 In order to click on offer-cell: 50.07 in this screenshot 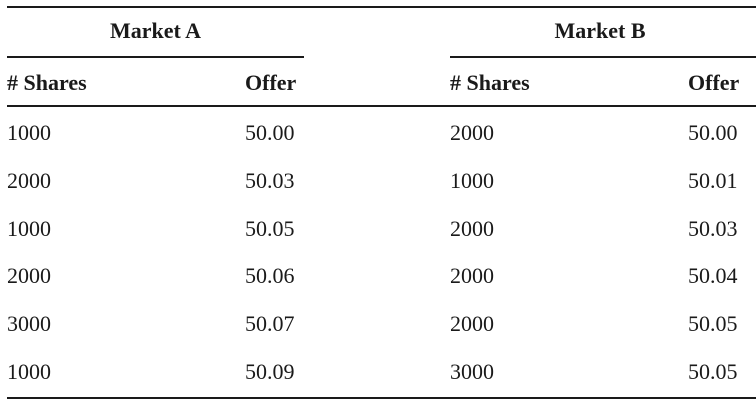, I will do `click(270, 323)`.